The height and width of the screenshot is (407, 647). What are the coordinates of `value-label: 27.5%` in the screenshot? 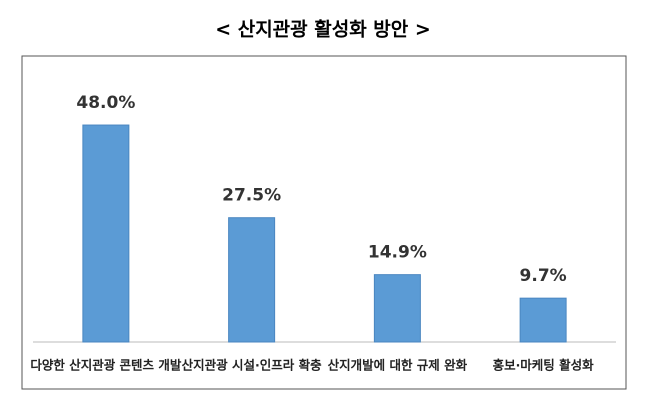 It's located at (251, 196).